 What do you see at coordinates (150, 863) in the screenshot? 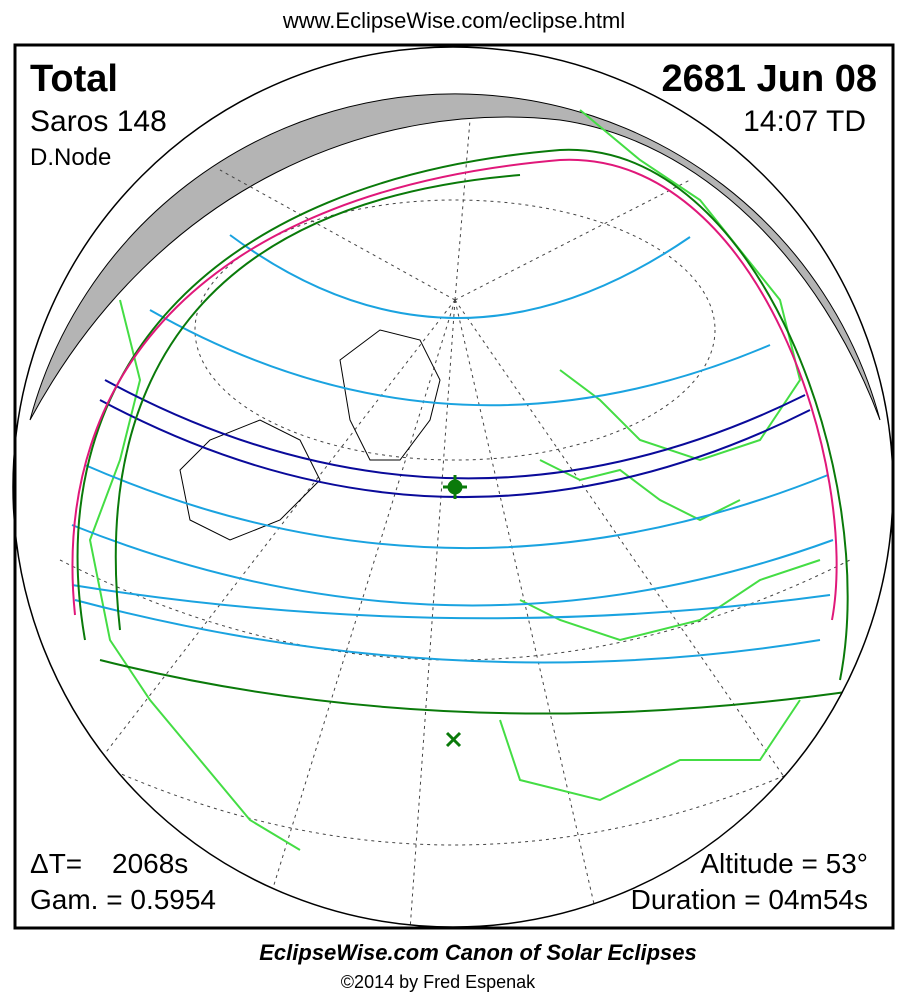
I see `delta-t: 2068s` at bounding box center [150, 863].